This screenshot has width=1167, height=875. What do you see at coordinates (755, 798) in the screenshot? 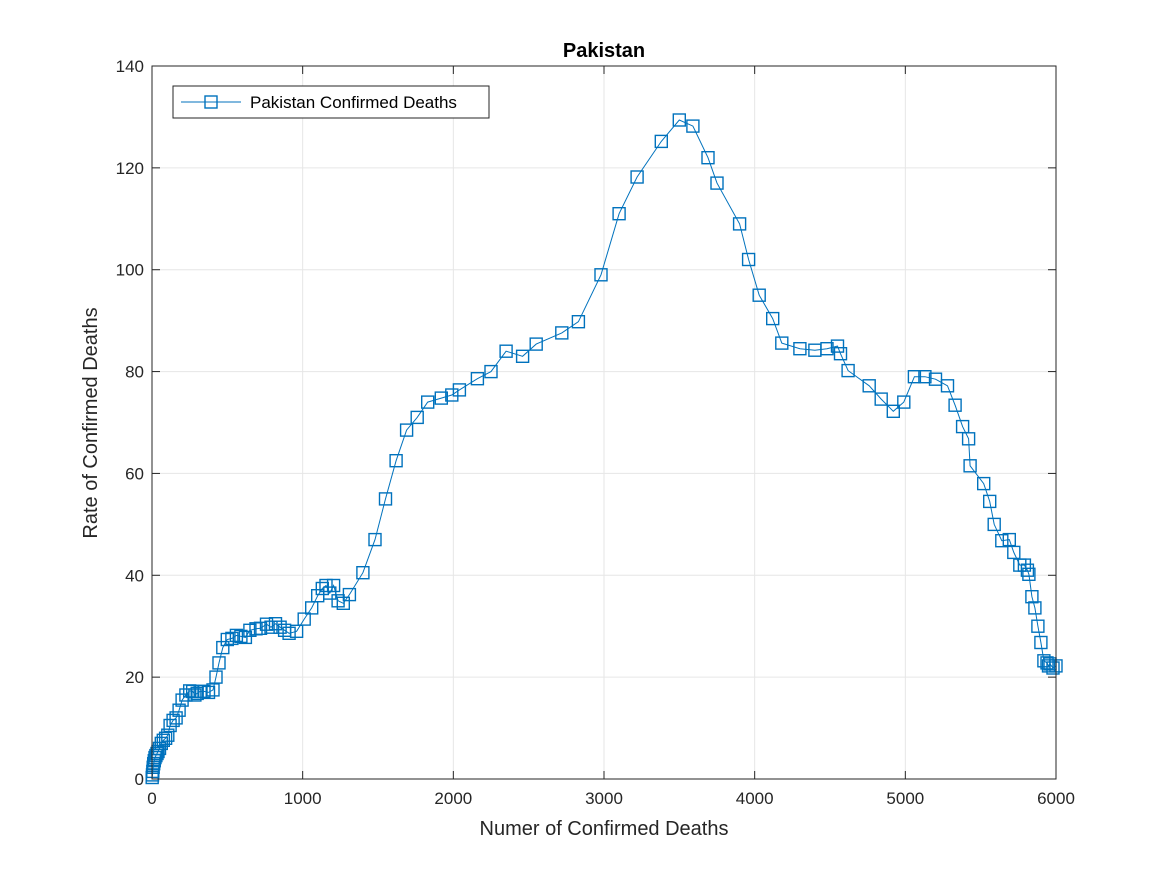
I see `x-tick-label: 4000` at bounding box center [755, 798].